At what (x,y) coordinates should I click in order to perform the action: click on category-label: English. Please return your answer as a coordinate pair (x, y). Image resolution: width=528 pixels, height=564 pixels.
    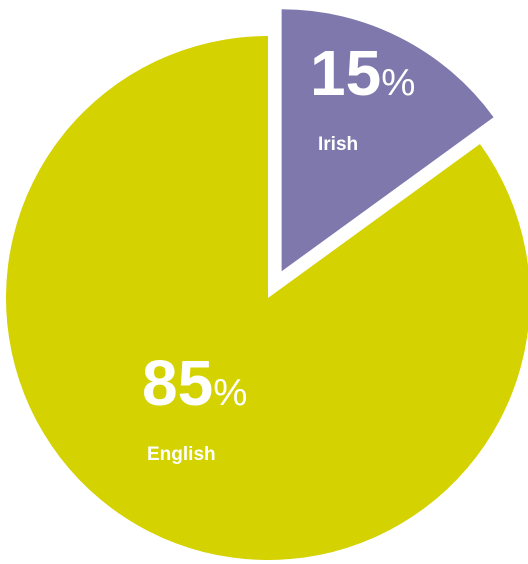
    Looking at the image, I should click on (181, 454).